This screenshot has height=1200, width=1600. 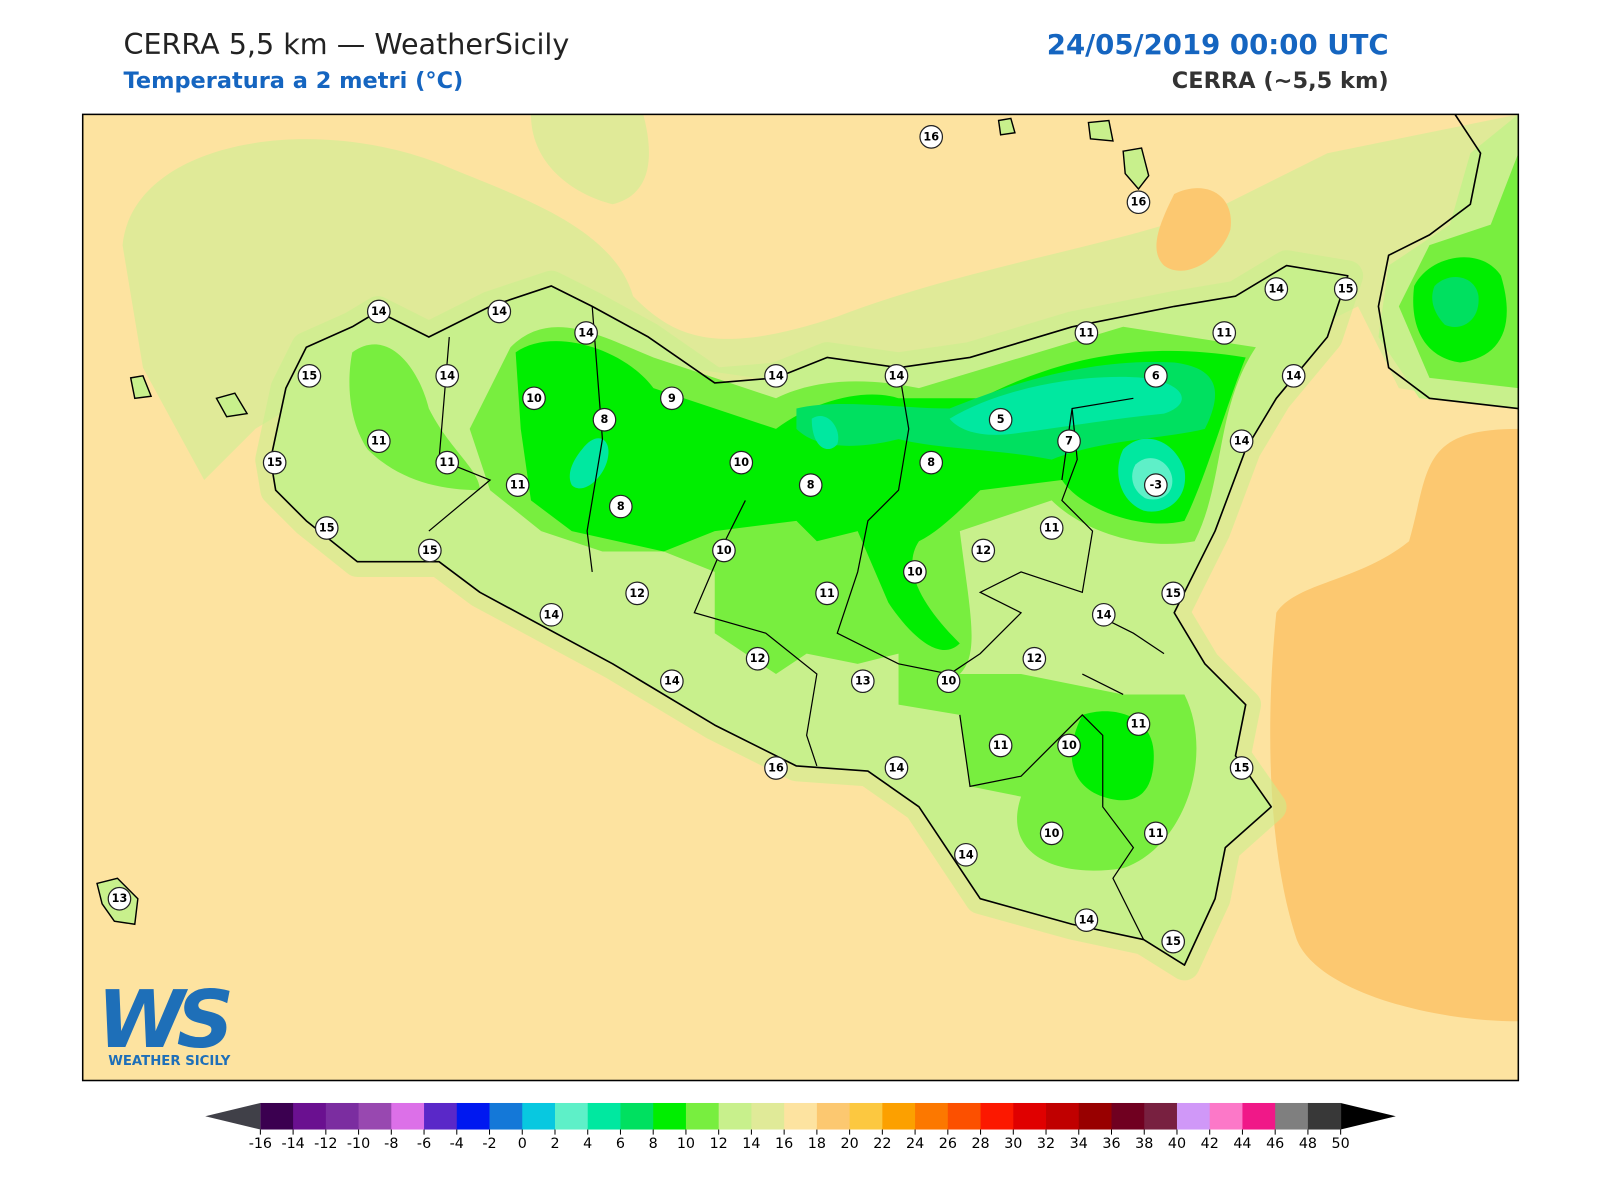 I want to click on colorbar-tick-label: -2, so click(x=489, y=1144).